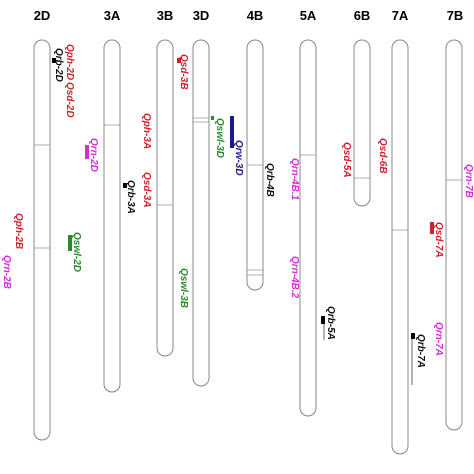  What do you see at coordinates (294, 277) in the screenshot?
I see `qtl-label: Qrn-4B.2` at bounding box center [294, 277].